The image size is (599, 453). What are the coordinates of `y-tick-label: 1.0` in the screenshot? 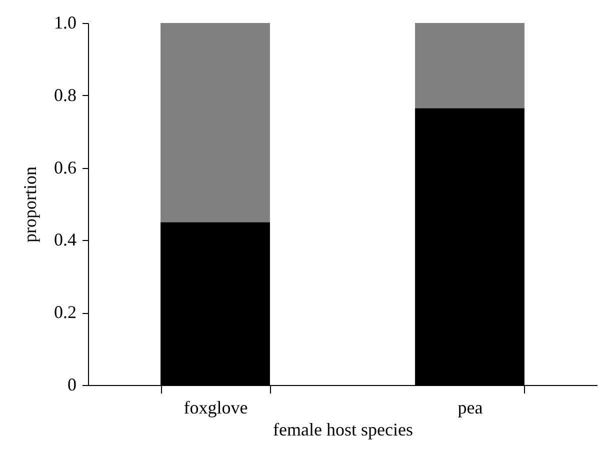 It's located at (65, 22).